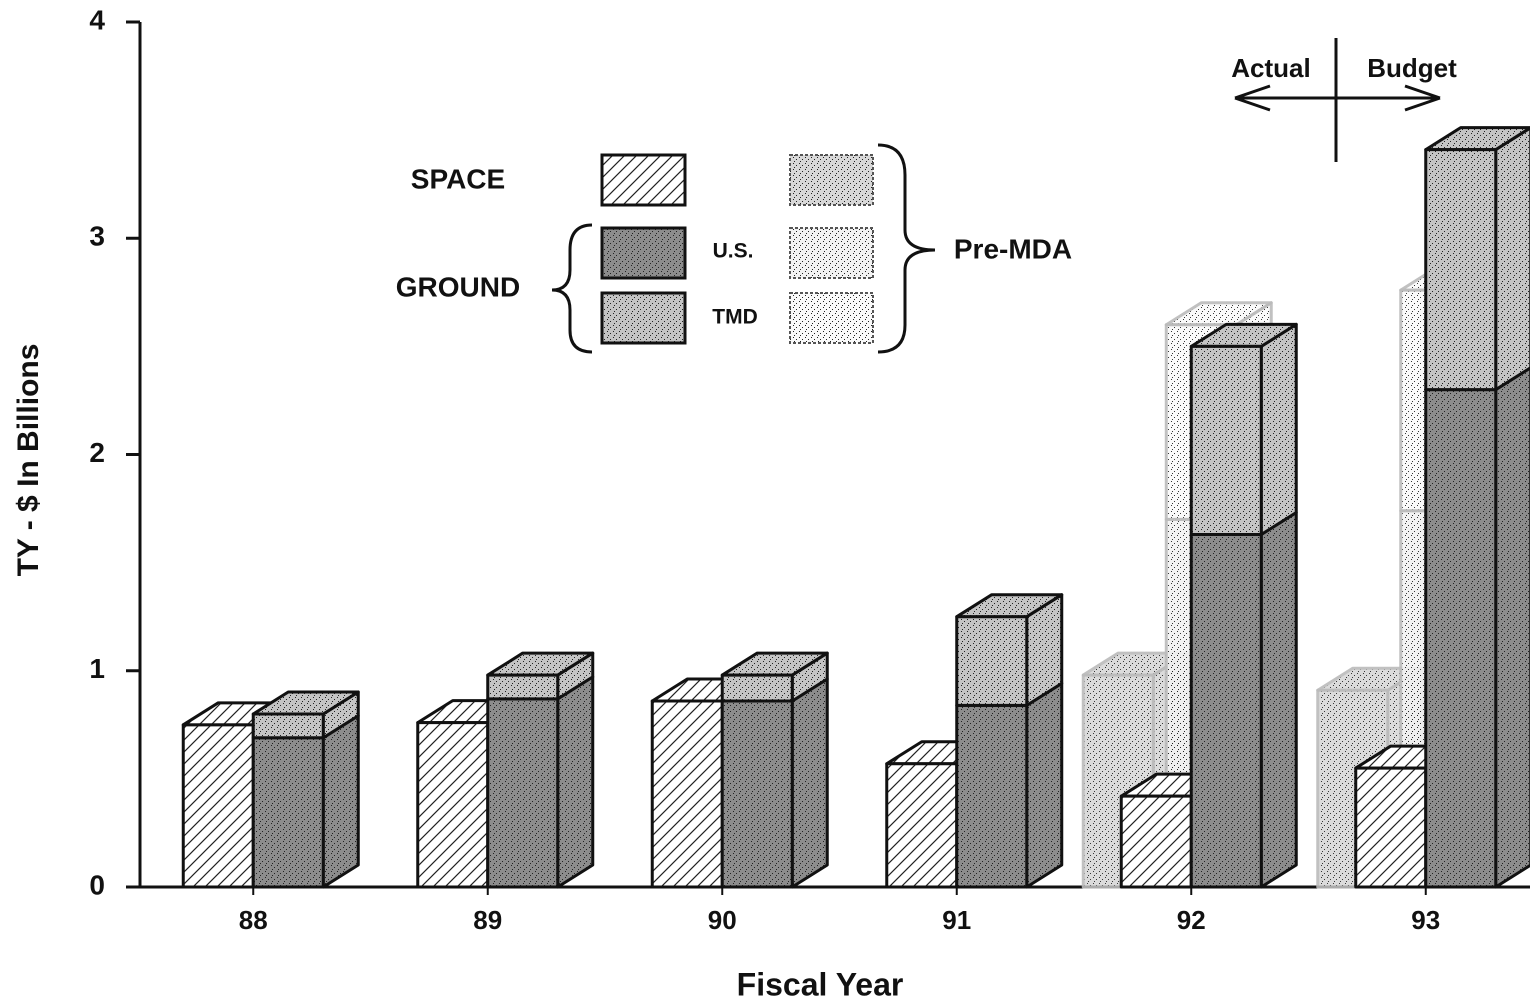 The image size is (1530, 1005). I want to click on x-tick-label: 92, so click(1191, 920).